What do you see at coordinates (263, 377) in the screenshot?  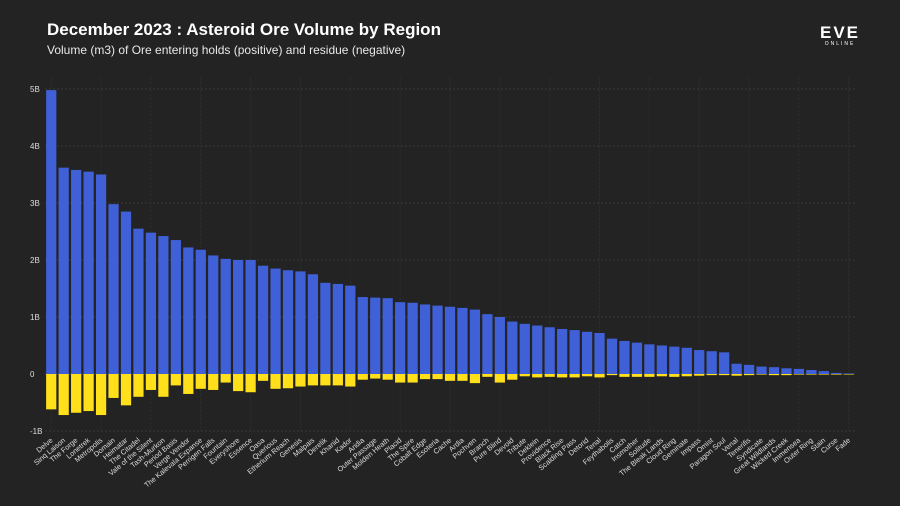 I see `bar-negative-oasa` at bounding box center [263, 377].